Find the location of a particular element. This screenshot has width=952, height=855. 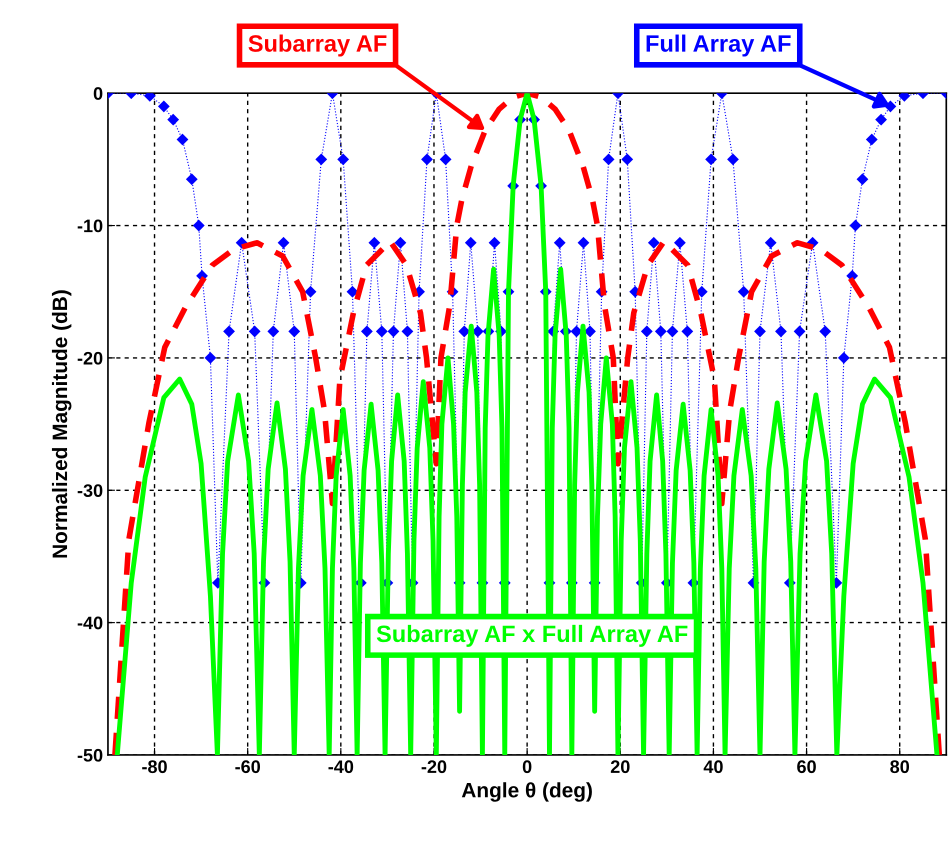

x-tick-label: -80 is located at coordinates (154, 767).